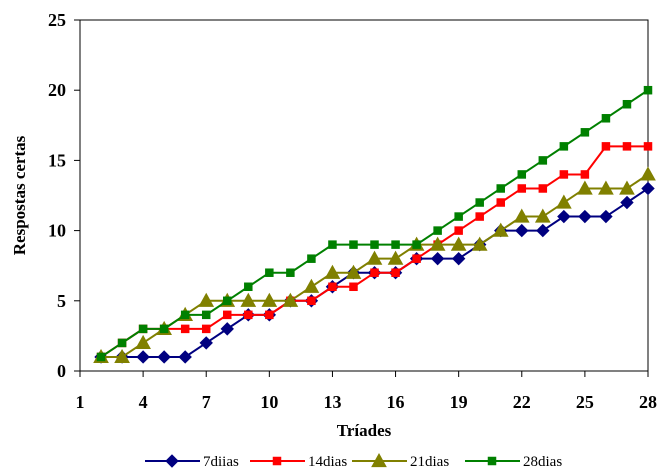 Image resolution: width=660 pixels, height=471 pixels. I want to click on x-tick-label: 28, so click(648, 402).